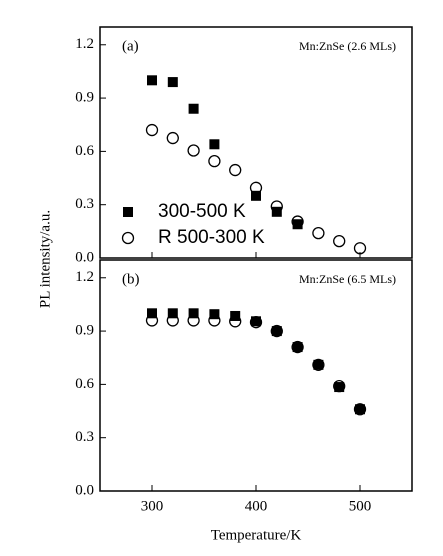  I want to click on x-tick-label: 500, so click(360, 506).